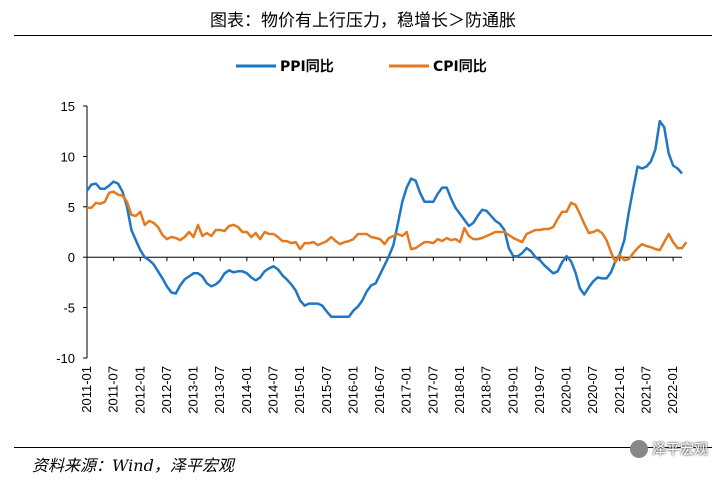 The width and height of the screenshot is (726, 481). Describe the element at coordinates (71, 207) in the screenshot. I see `y-tick-label: 5` at that location.